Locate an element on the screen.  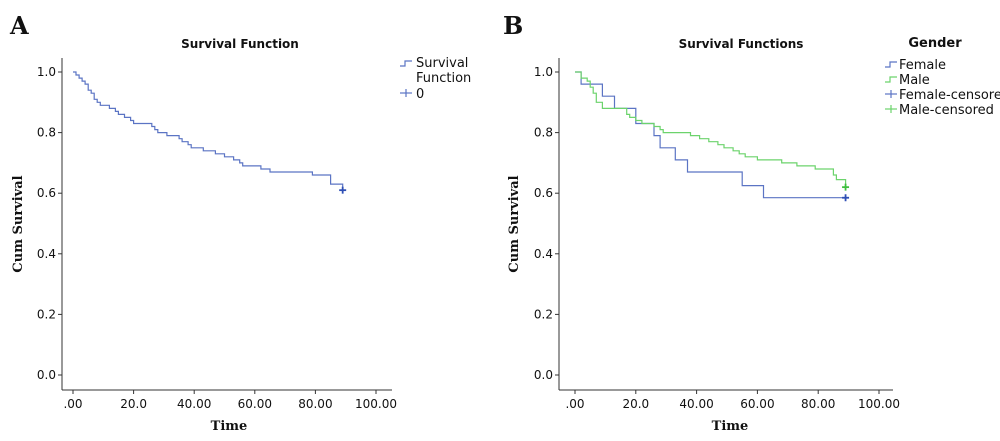
chart-b-plot-area is located at coordinates (712, 136).